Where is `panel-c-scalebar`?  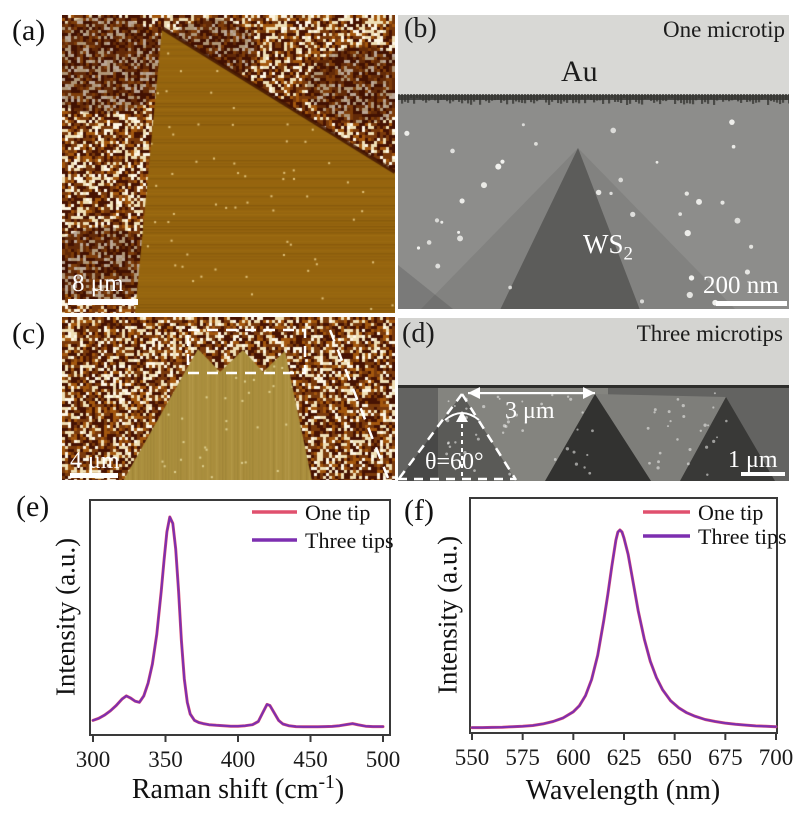 panel-c-scalebar is located at coordinates (94, 475).